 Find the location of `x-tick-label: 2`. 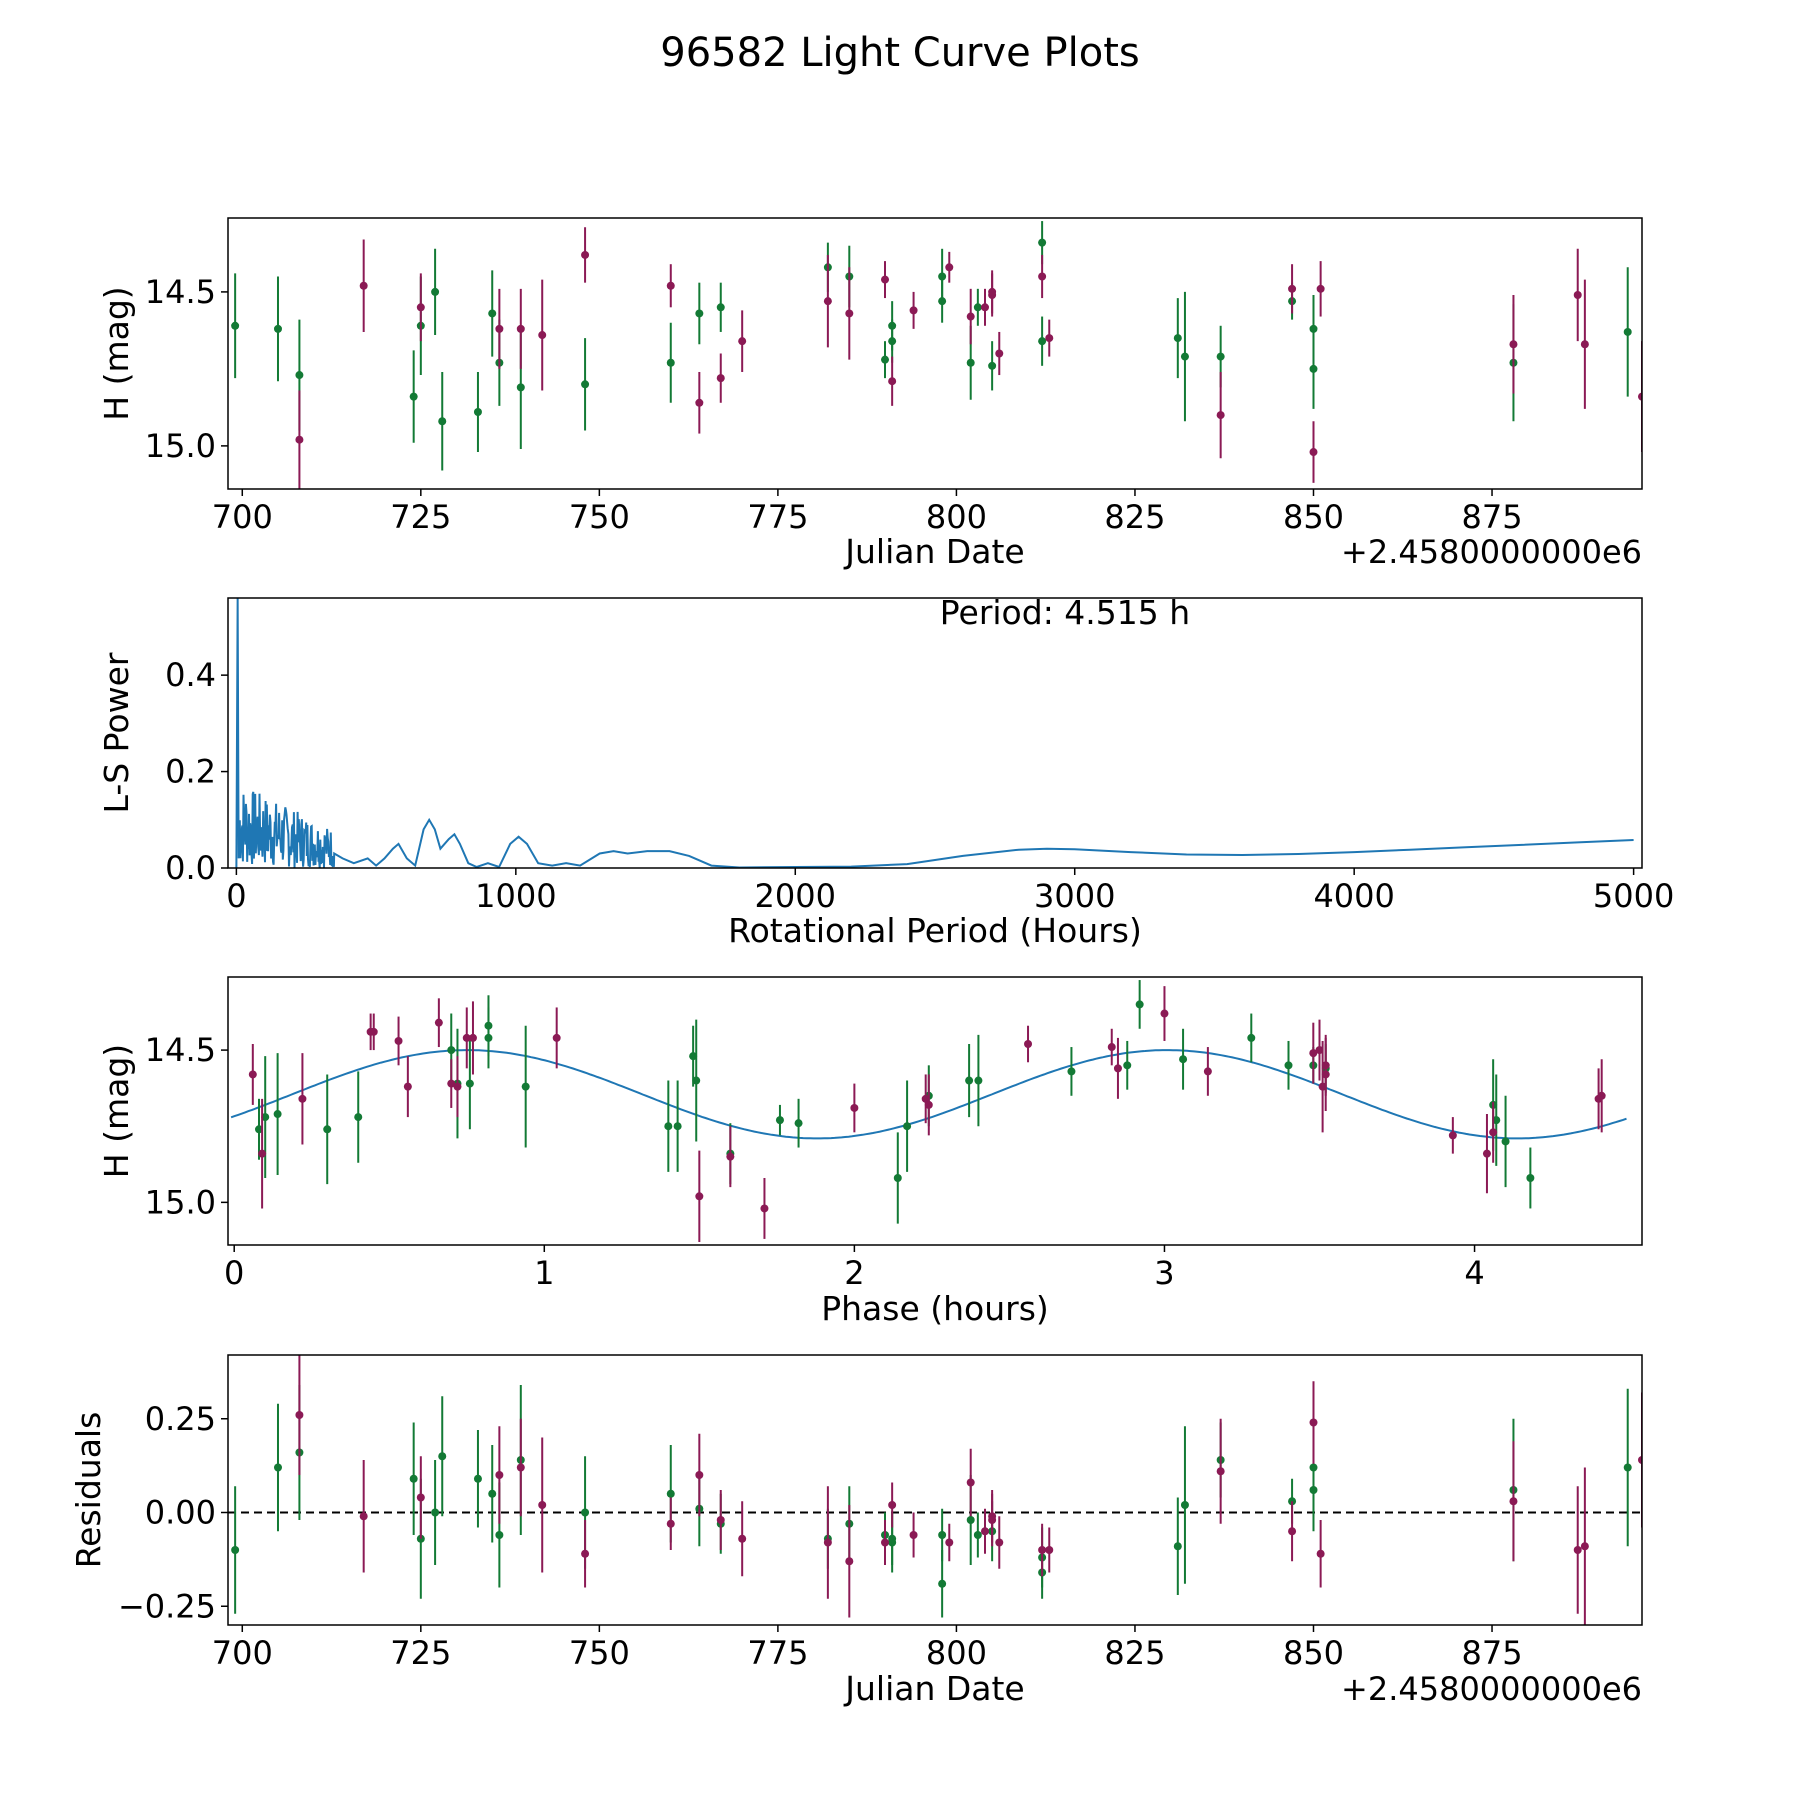

x-tick-label: 2 is located at coordinates (854, 1273).